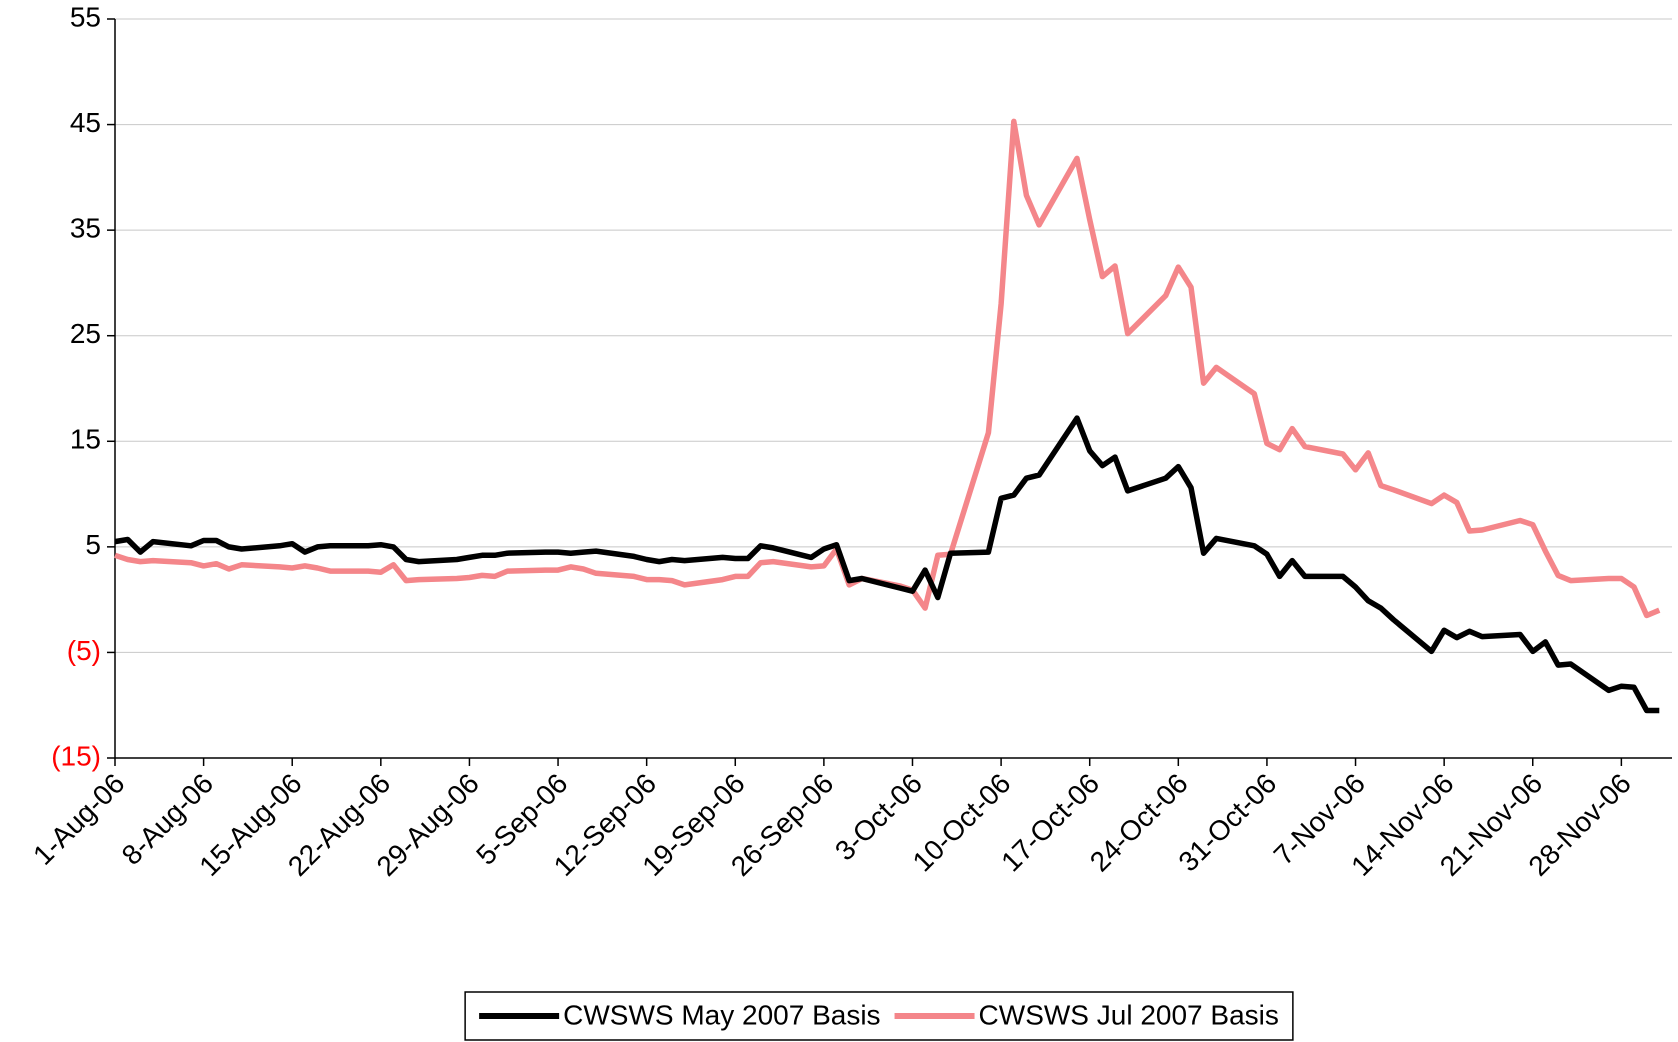 The image size is (1678, 1042). What do you see at coordinates (85, 228) in the screenshot?
I see `y-tick-label: 35` at bounding box center [85, 228].